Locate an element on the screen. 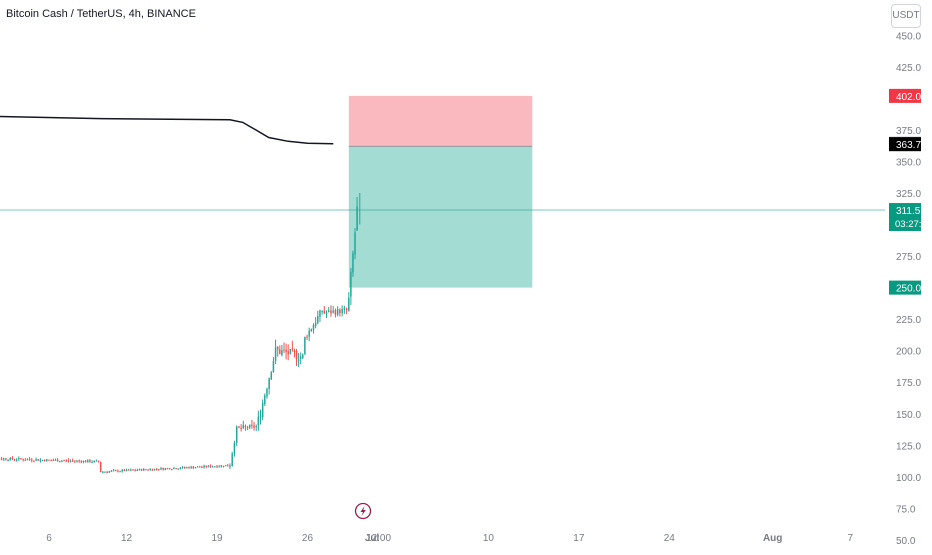  price-label-text: 363.7 is located at coordinates (908, 145).